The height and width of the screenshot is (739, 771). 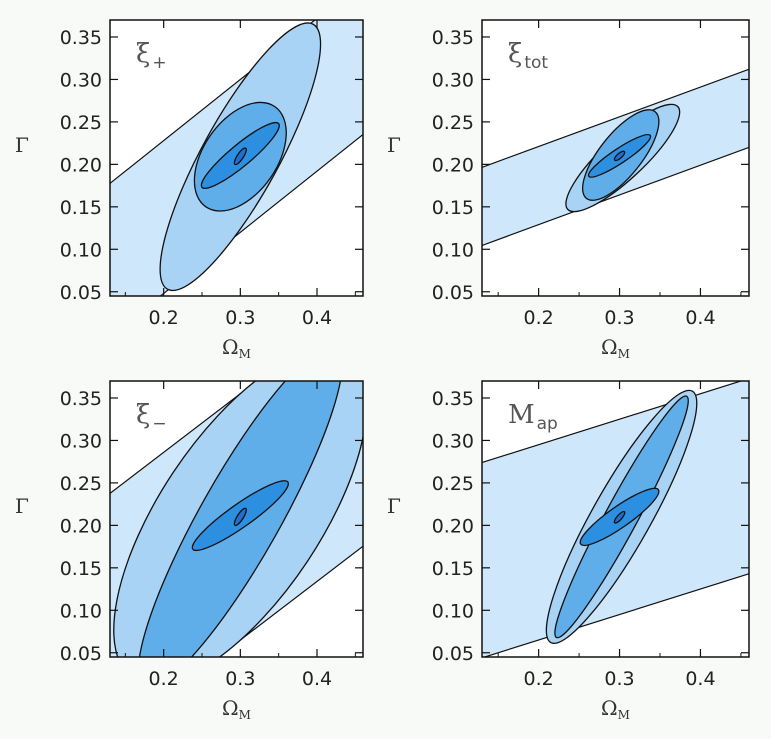 What do you see at coordinates (528, 56) in the screenshot?
I see `panel-label: ξ tot` at bounding box center [528, 56].